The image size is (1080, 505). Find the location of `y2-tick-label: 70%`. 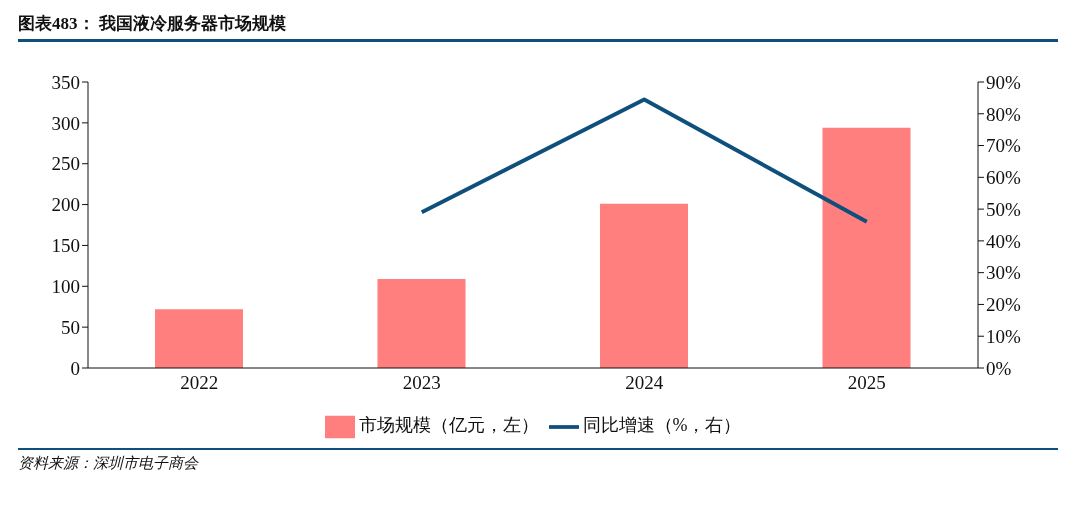

y2-tick-label: 70% is located at coordinates (1003, 146).